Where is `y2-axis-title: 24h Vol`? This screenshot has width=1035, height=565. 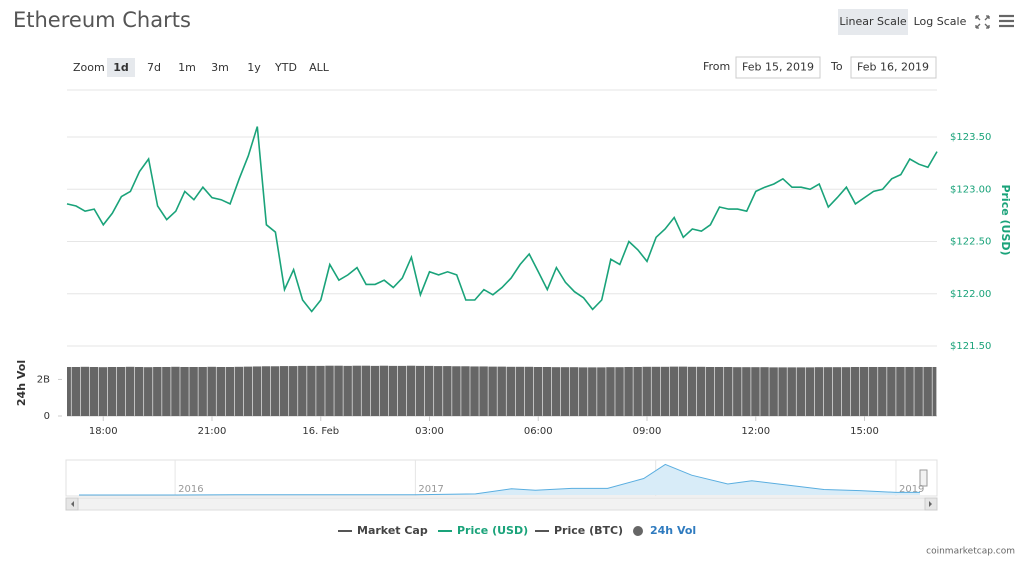
y2-axis-title: 24h Vol is located at coordinates (21, 383).